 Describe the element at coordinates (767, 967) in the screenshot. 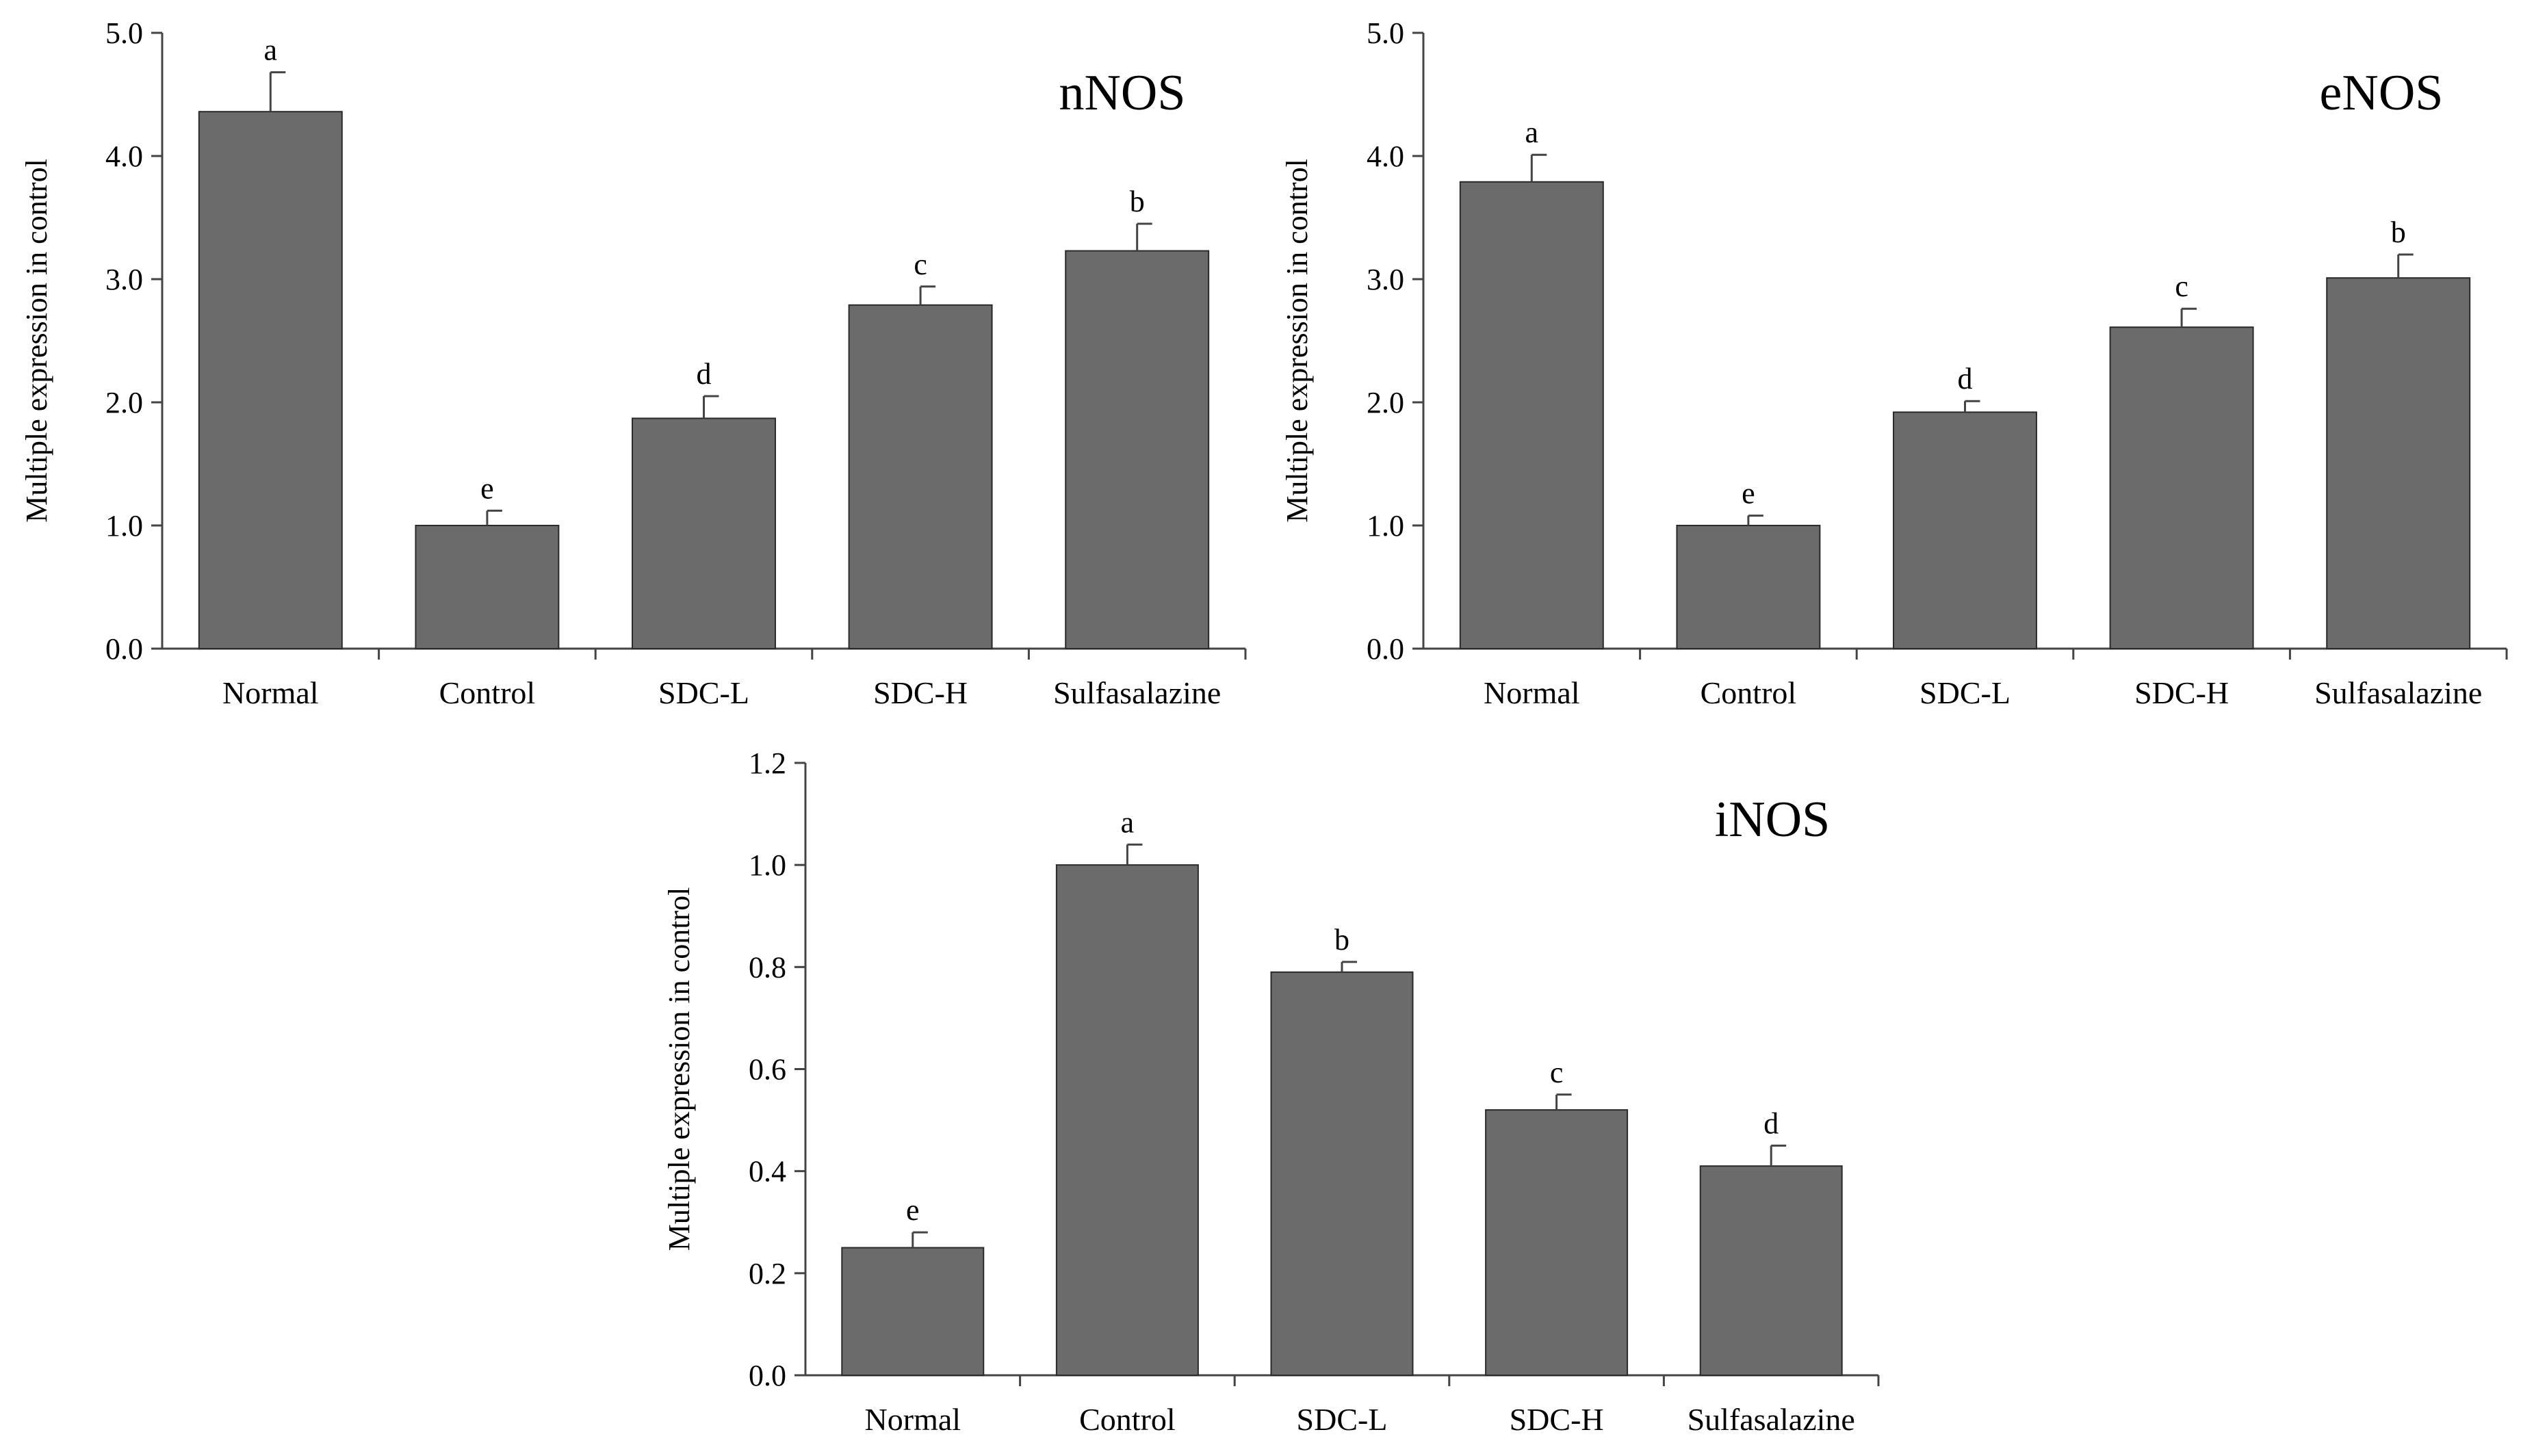

I see `y-tick-label: 0.8` at that location.